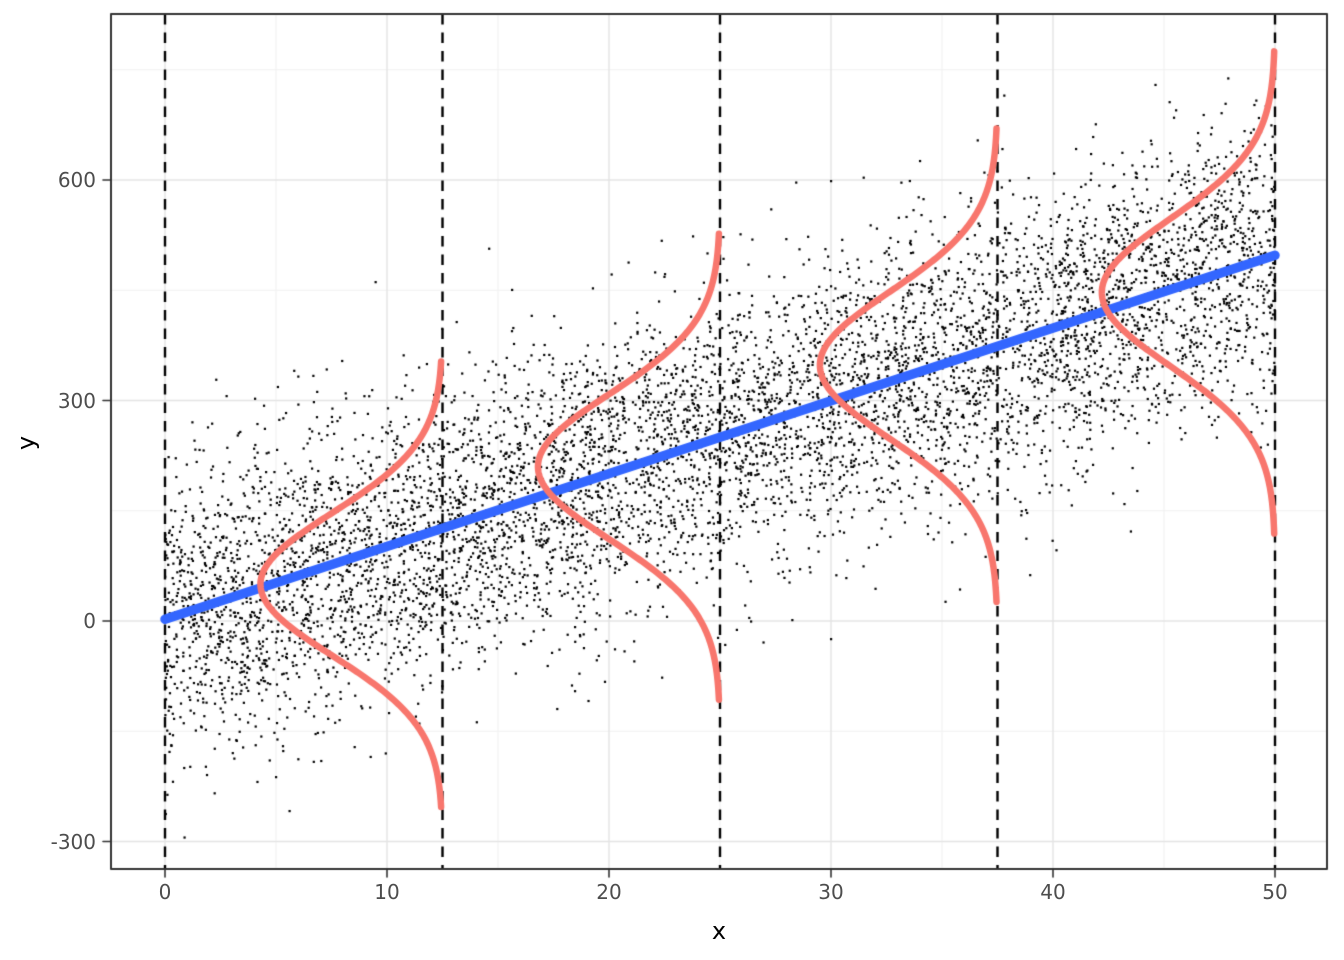  What do you see at coordinates (719, 931) in the screenshot?
I see `x-axis-title: x` at bounding box center [719, 931].